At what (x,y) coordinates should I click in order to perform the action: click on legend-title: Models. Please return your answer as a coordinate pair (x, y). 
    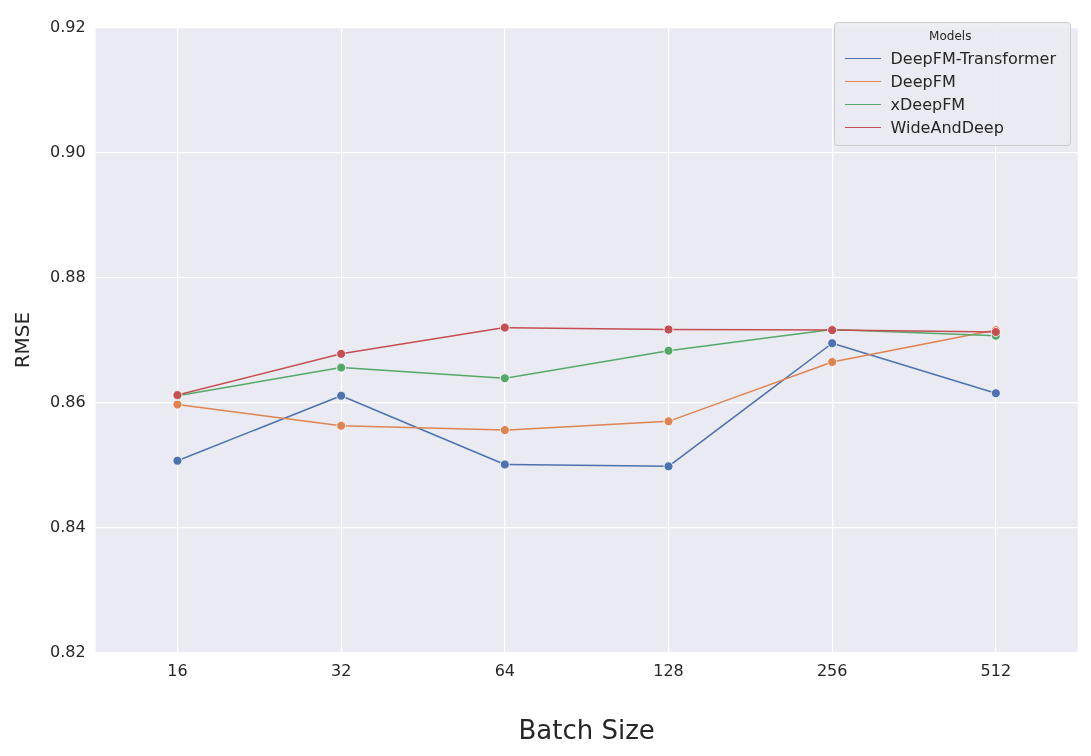
    Looking at the image, I should click on (950, 36).